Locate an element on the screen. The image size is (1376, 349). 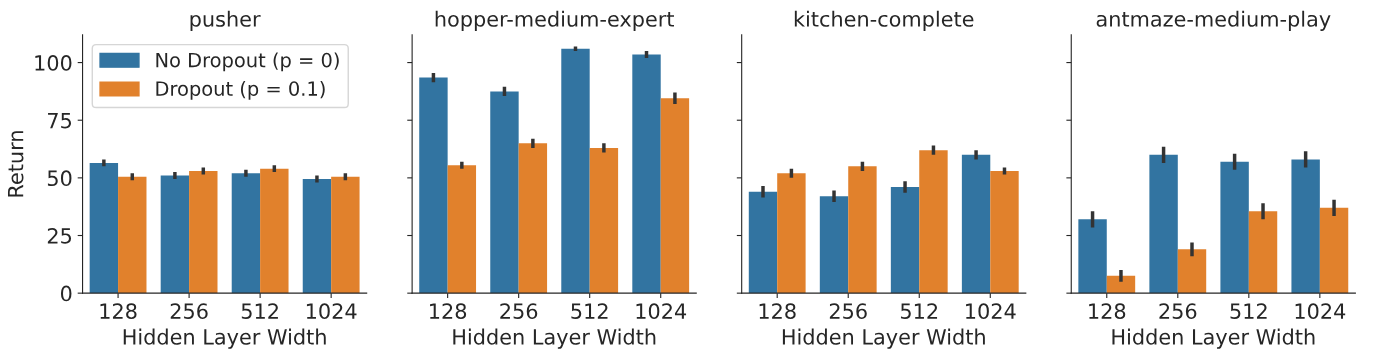
y-axis-title: Return is located at coordinates (16, 164).